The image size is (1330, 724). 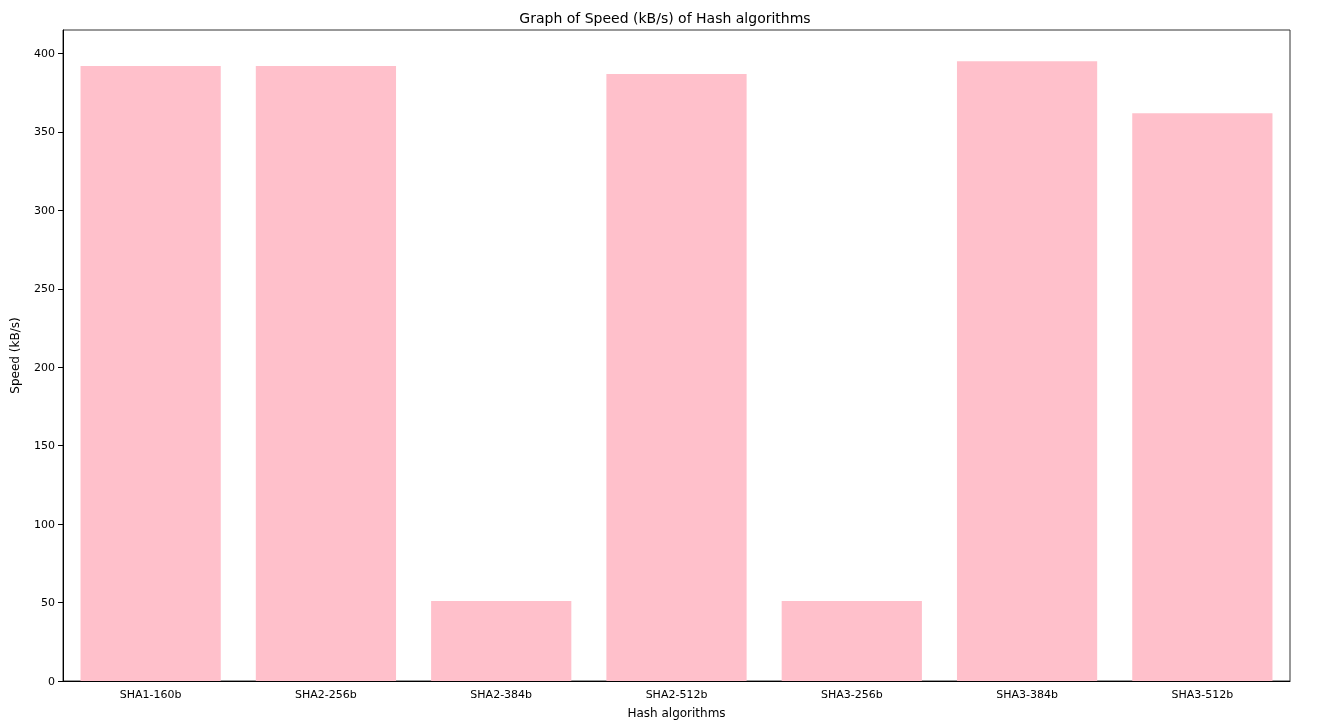 What do you see at coordinates (676, 694) in the screenshot?
I see `x-tick-label: SHA2-512b` at bounding box center [676, 694].